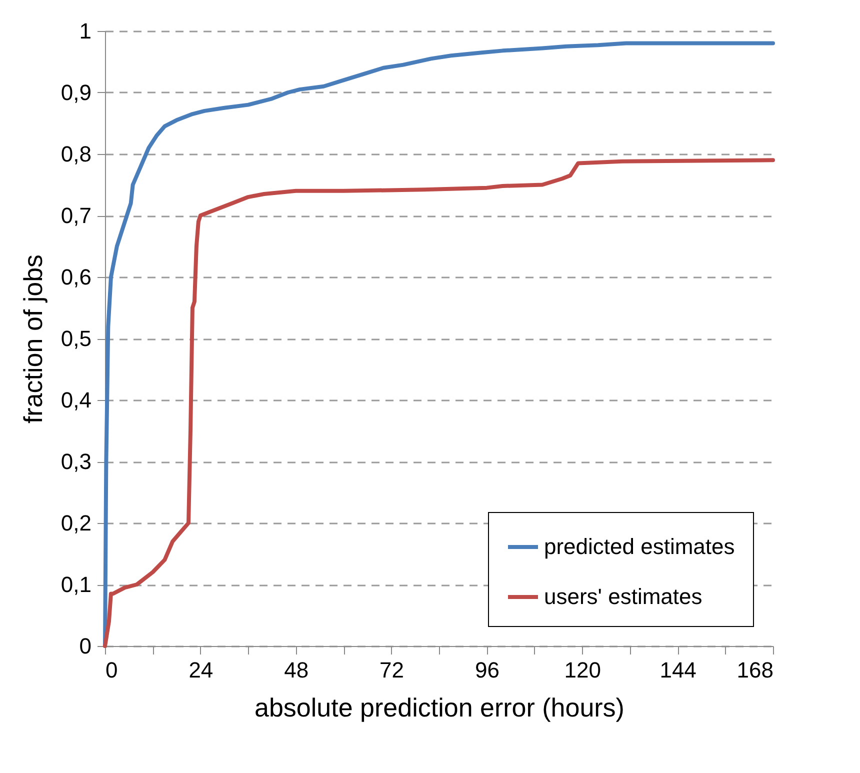 The image size is (860, 773). What do you see at coordinates (85, 31) in the screenshot?
I see `y-tick-label: 1` at bounding box center [85, 31].